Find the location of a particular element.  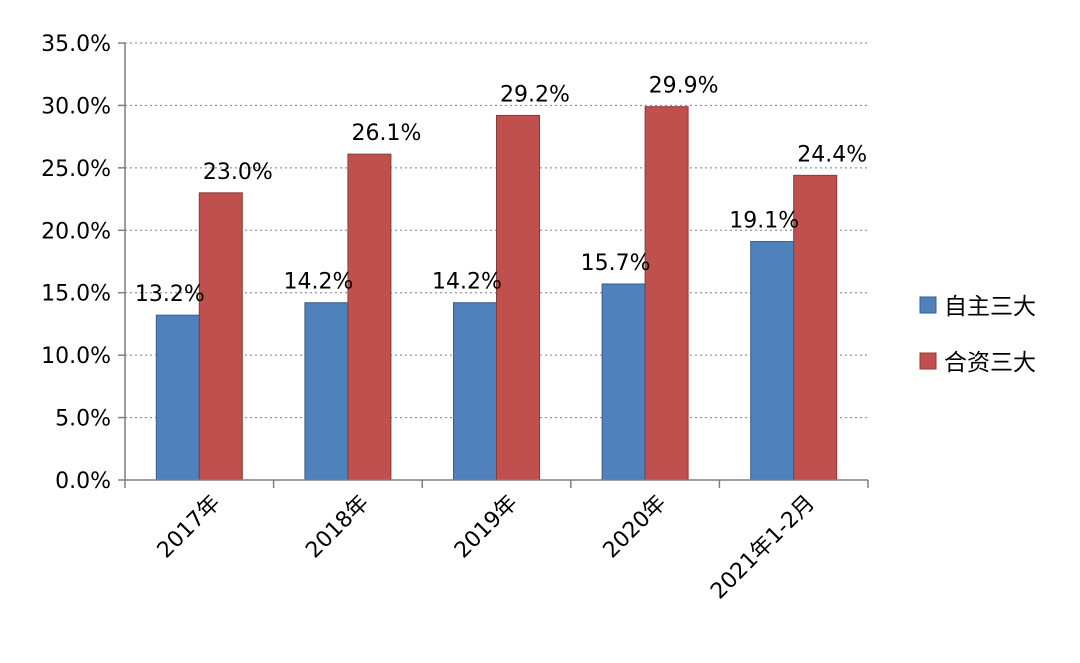

y-tick-label: 5.0% is located at coordinates (83, 419).